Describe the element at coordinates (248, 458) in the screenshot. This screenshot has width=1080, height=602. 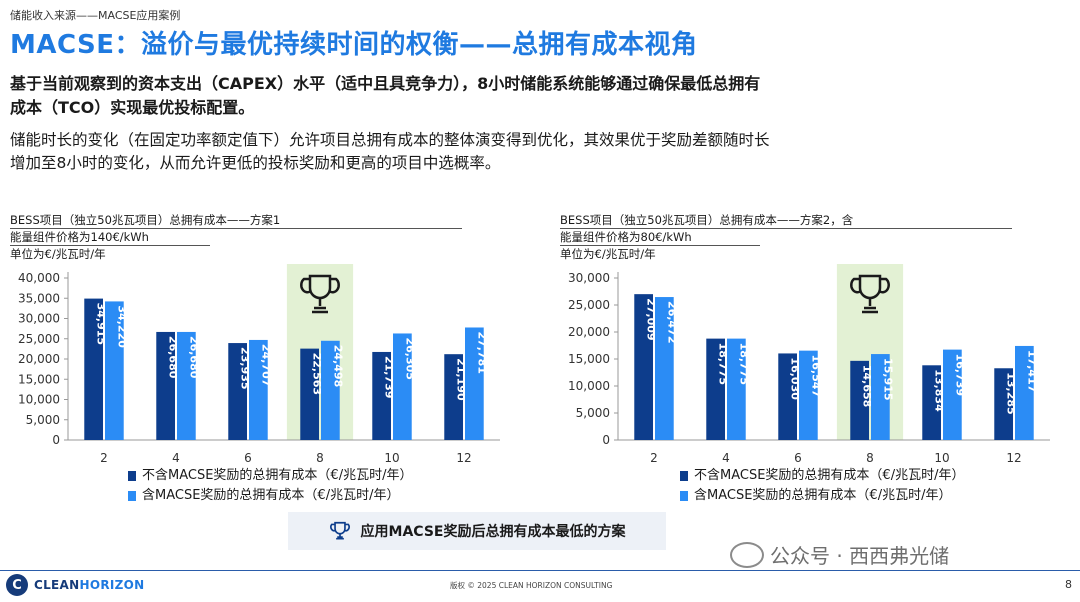
I see `chart1-xtick-label: 6` at that location.